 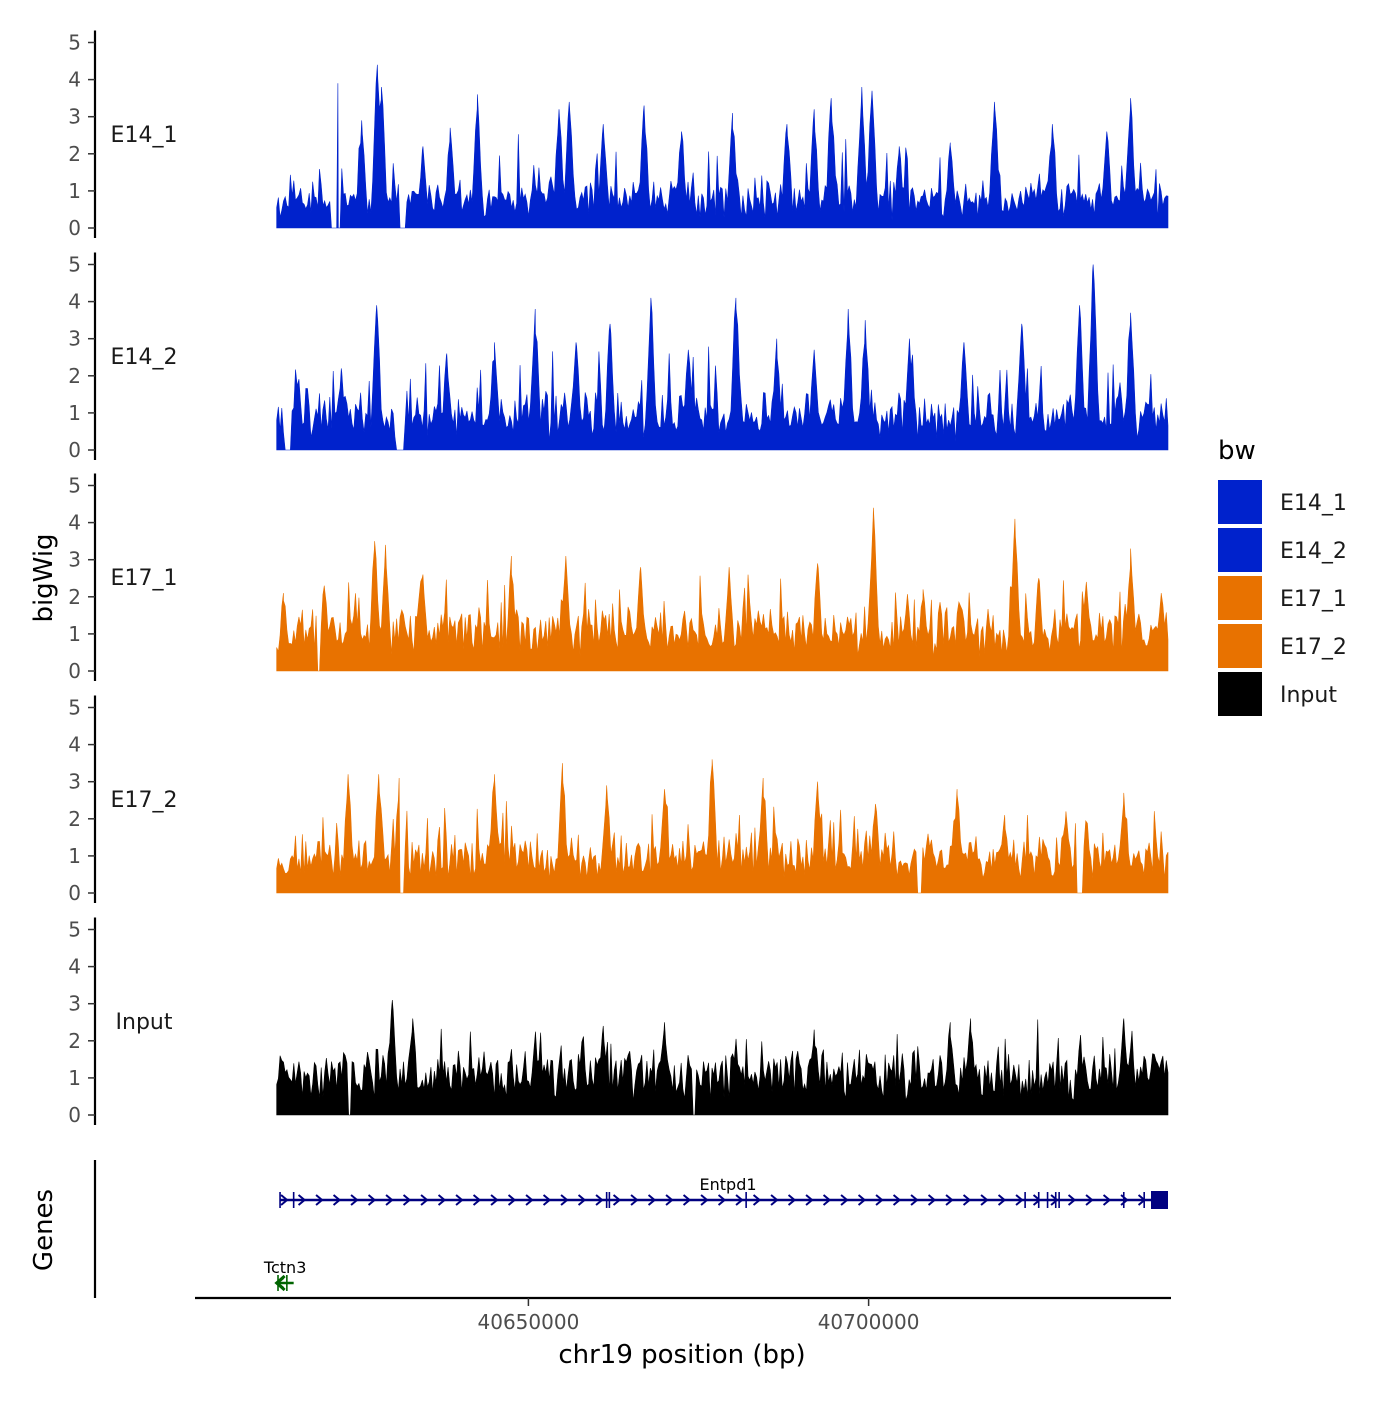 What do you see at coordinates (144, 578) in the screenshot?
I see `track-label: E17_1` at bounding box center [144, 578].